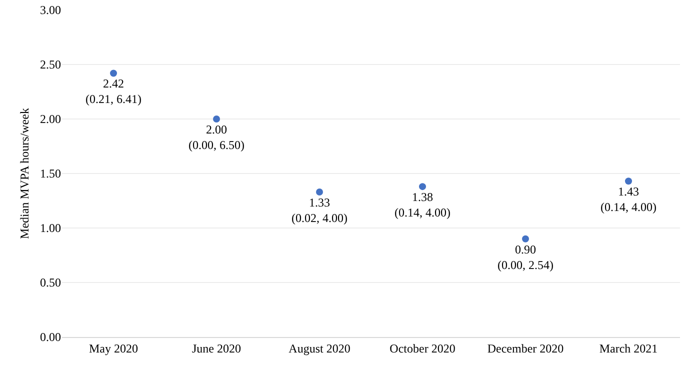  I want to click on y-tick-label: 2.50, so click(50, 65).